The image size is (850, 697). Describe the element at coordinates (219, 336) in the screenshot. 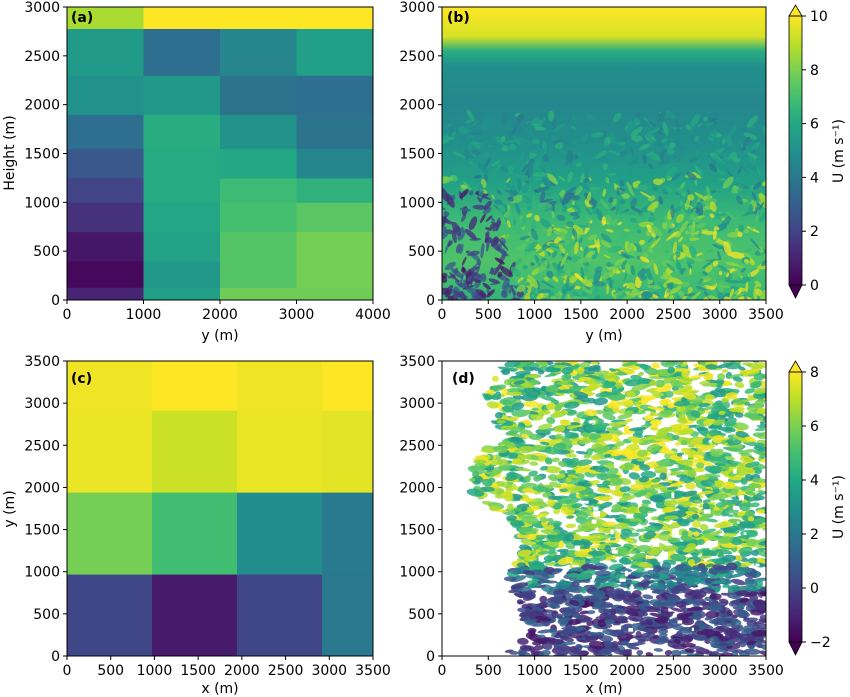

I see `panel-a-xlabel: y (m)` at that location.